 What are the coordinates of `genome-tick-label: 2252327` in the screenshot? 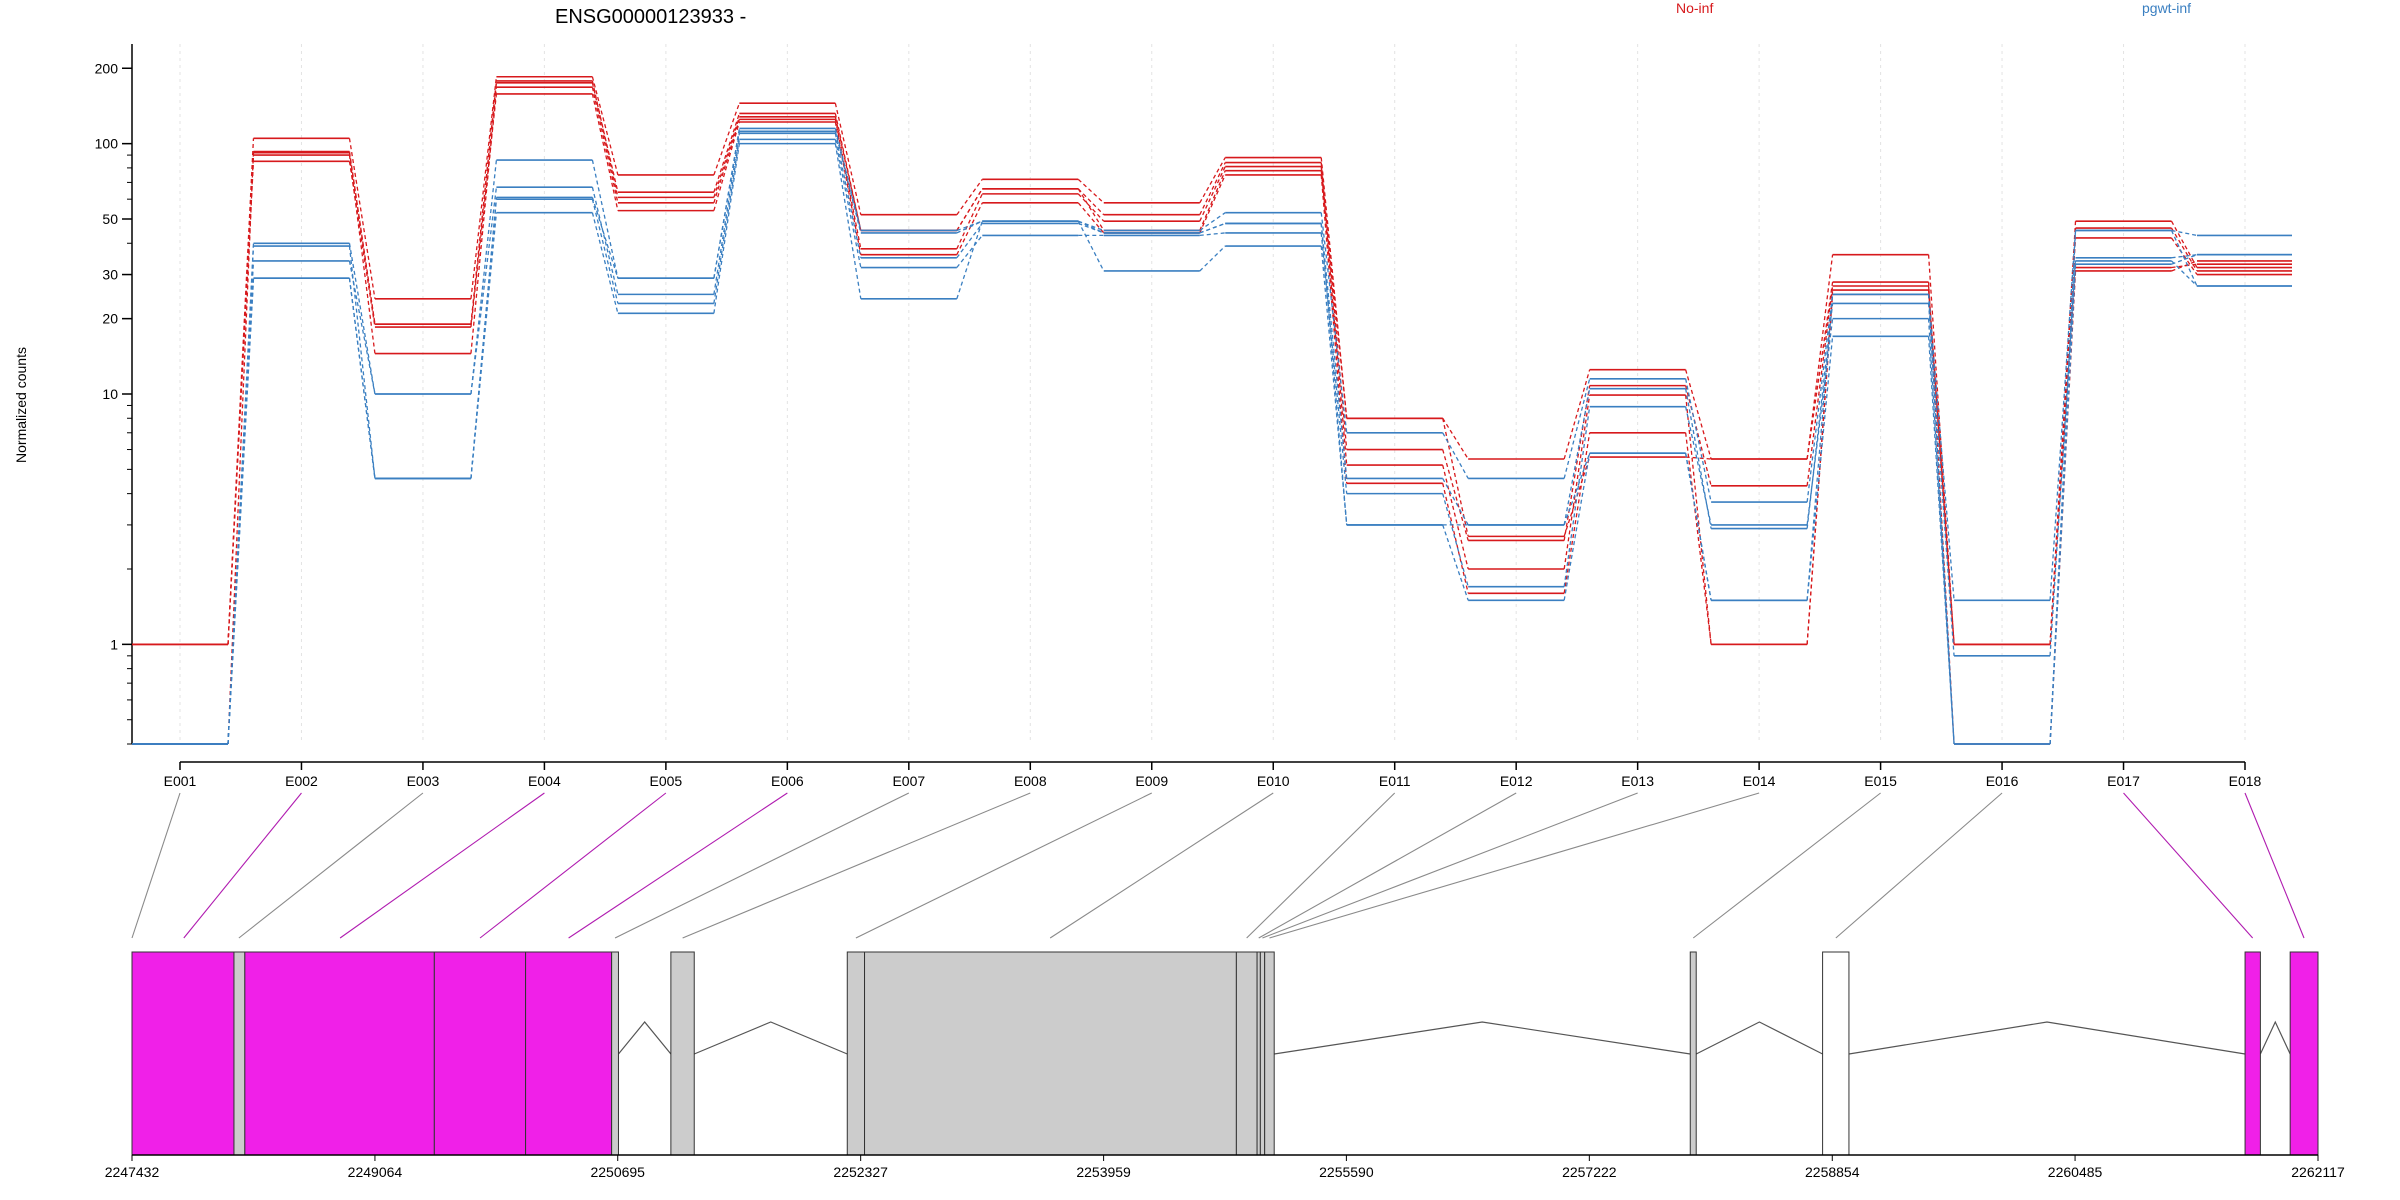 It's located at (860, 1172).